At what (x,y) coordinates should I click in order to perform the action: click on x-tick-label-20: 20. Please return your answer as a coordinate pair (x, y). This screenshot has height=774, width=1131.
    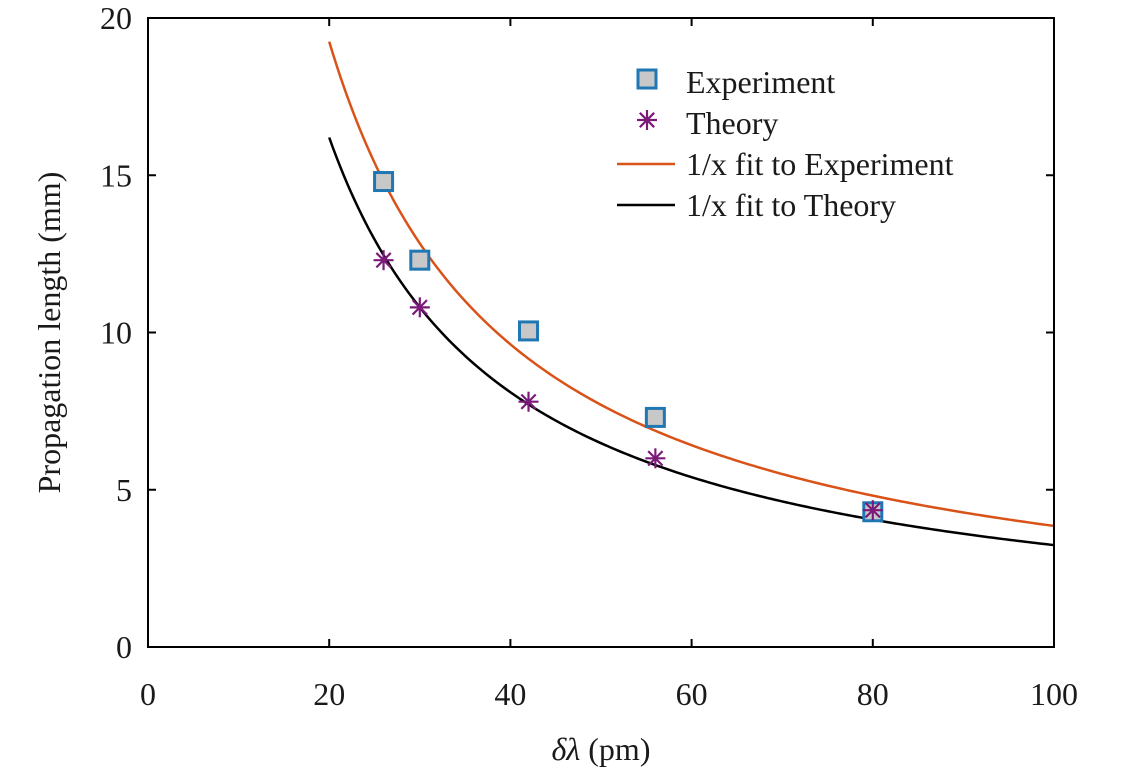
    Looking at the image, I should click on (329, 694).